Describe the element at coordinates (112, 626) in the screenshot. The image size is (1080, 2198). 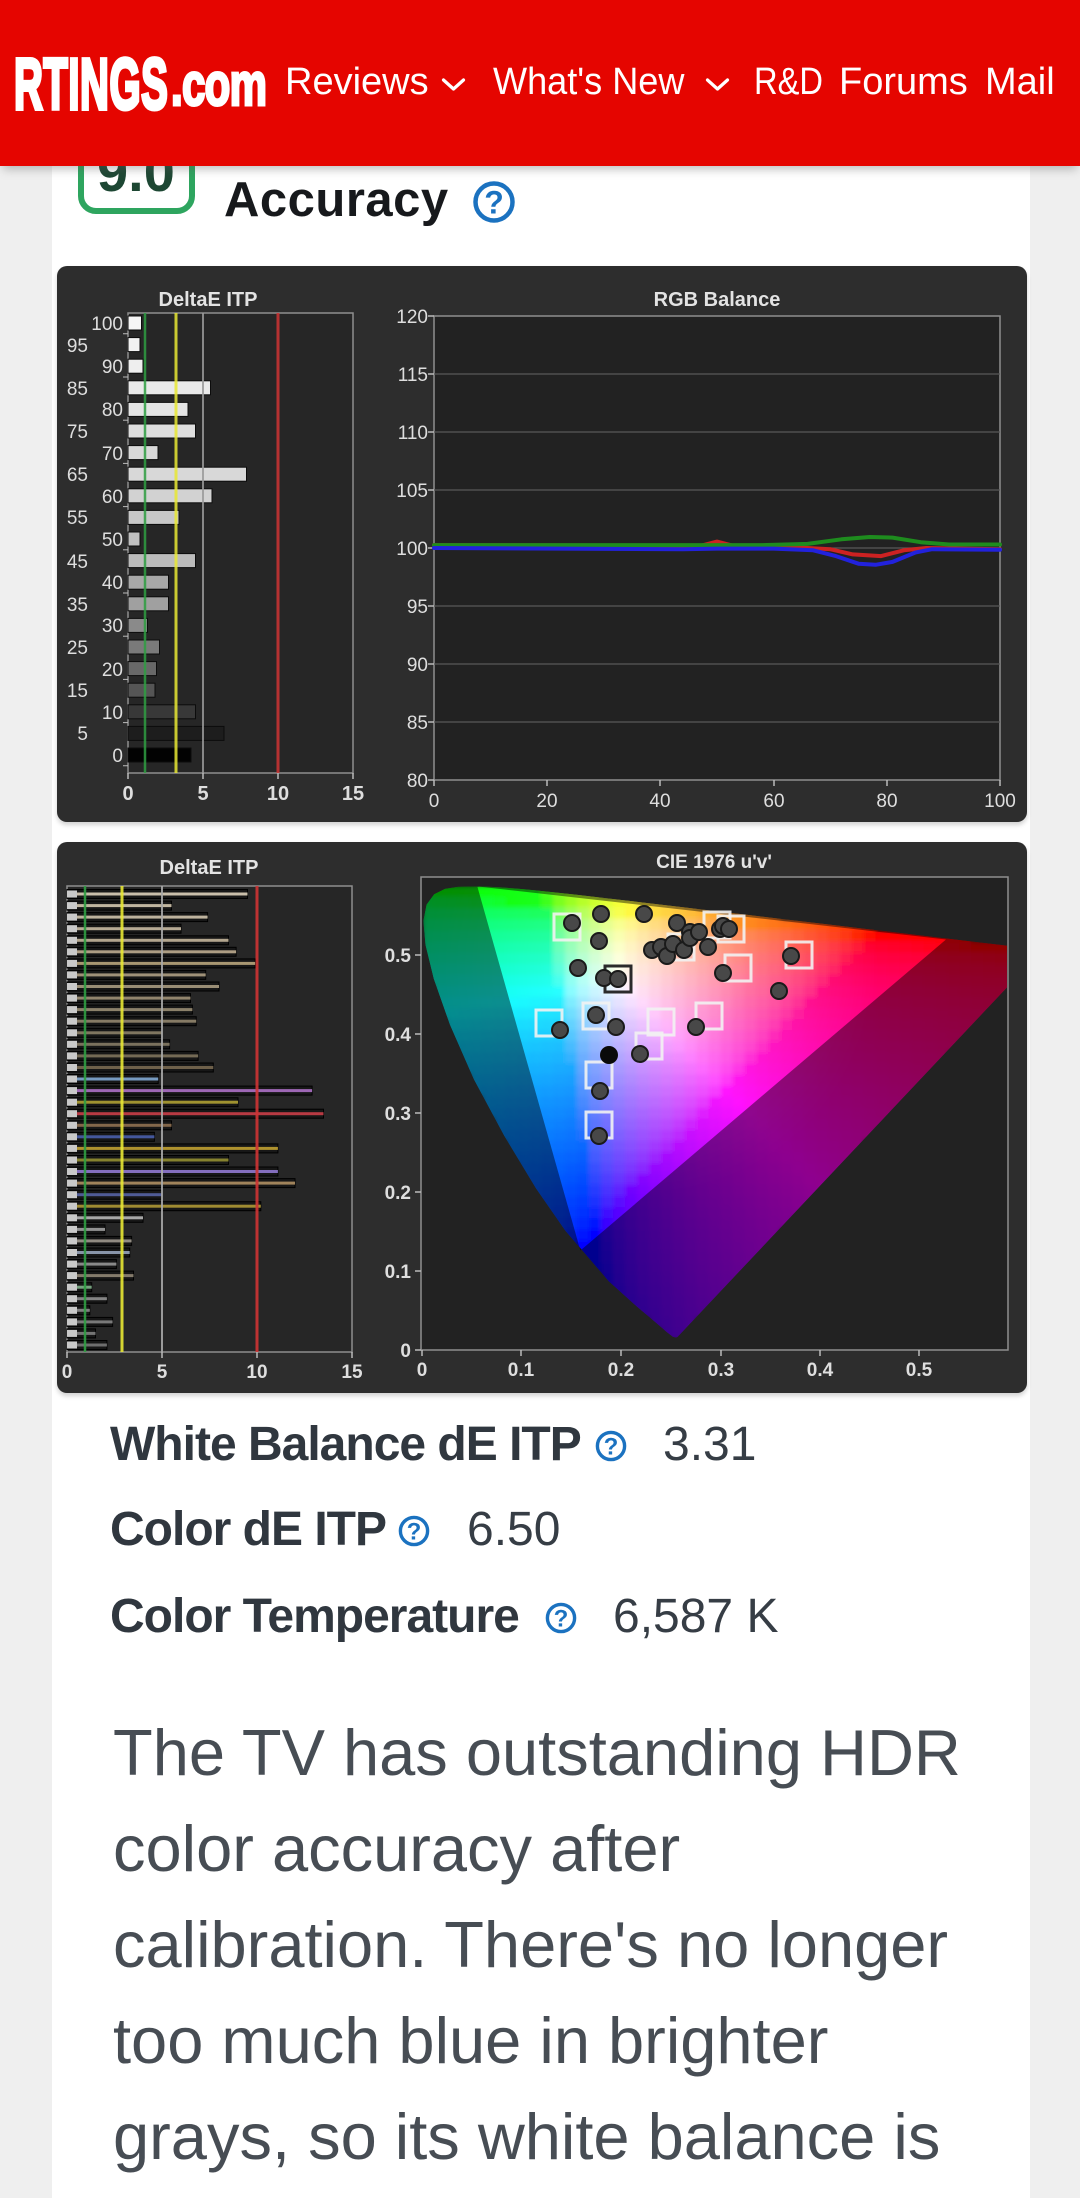
I see `svg-text: 30` at that location.